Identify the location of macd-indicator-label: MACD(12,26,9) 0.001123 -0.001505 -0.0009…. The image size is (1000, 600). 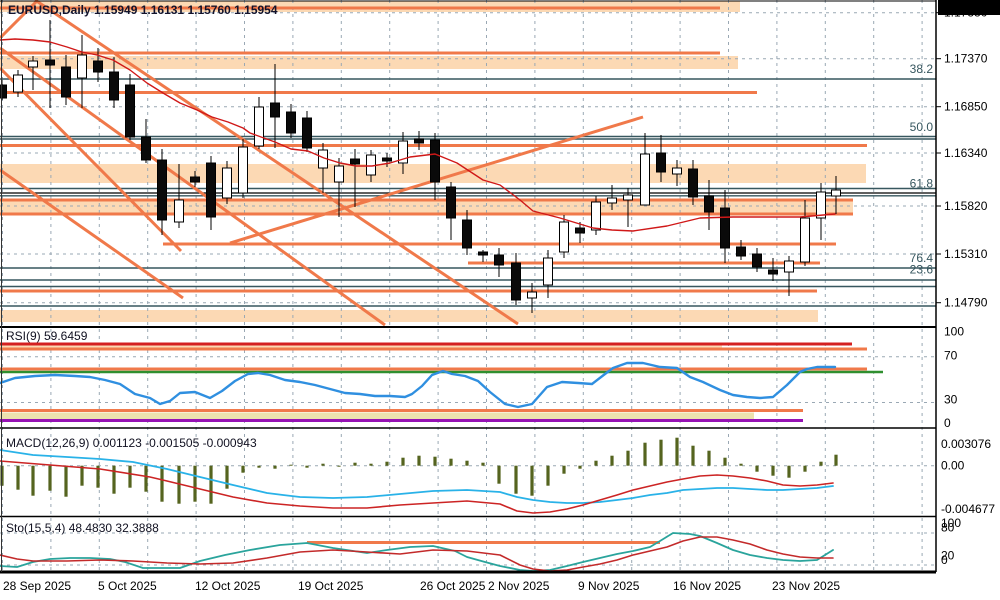
(131, 443).